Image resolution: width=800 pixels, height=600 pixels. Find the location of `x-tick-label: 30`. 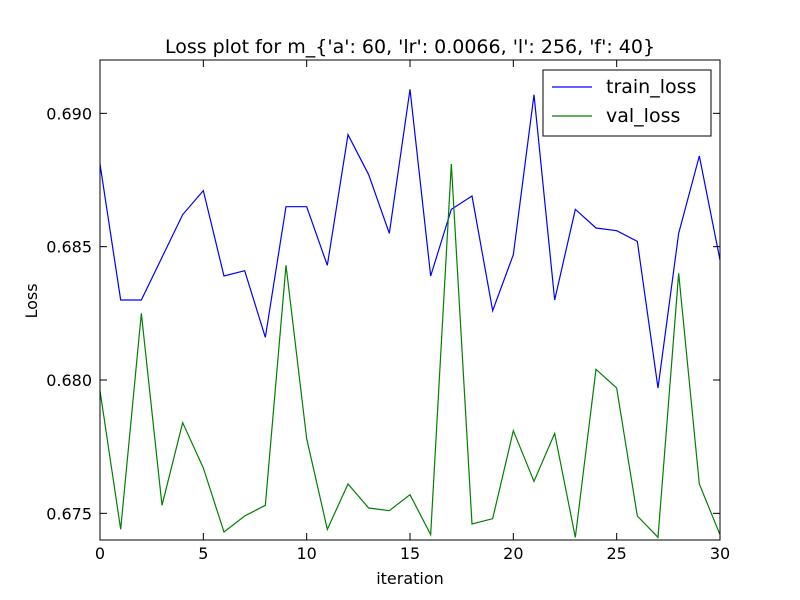

x-tick-label: 30 is located at coordinates (720, 553).